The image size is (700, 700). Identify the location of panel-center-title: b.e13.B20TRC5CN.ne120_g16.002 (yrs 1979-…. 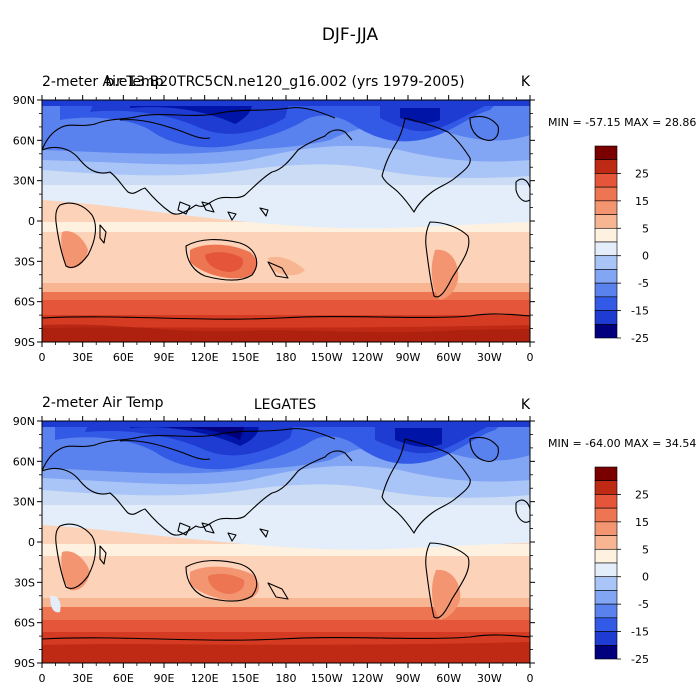
(284, 82).